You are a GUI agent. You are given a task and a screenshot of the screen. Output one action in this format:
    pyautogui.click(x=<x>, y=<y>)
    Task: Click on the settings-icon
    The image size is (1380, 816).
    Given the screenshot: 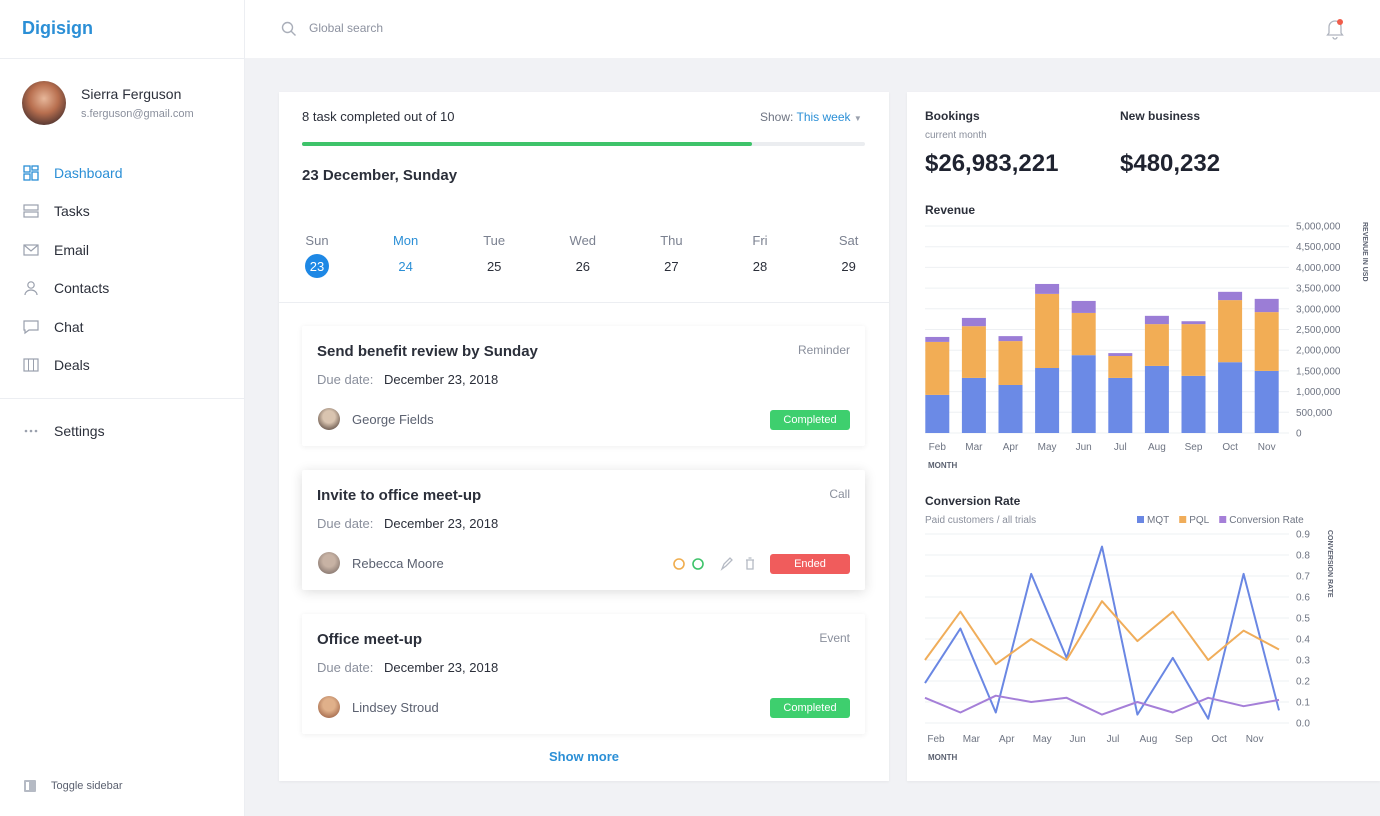 What is the action you would take?
    pyautogui.click(x=31, y=431)
    